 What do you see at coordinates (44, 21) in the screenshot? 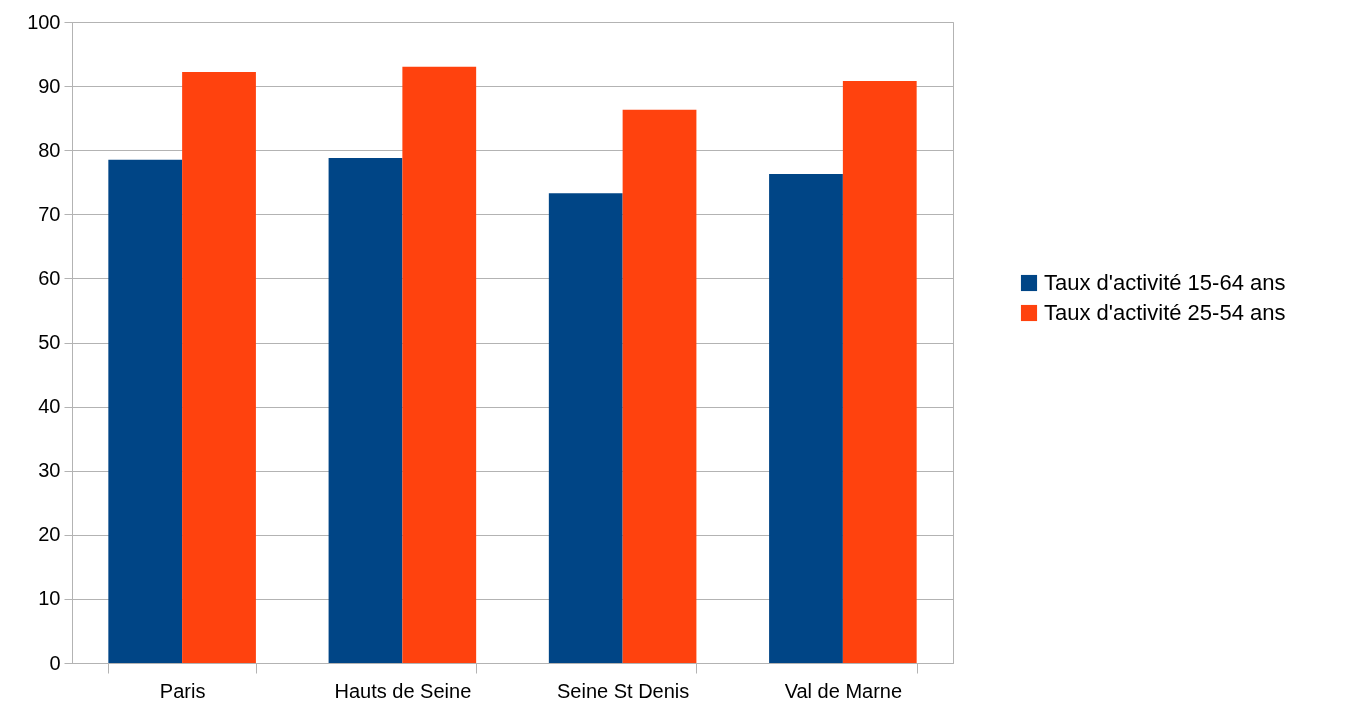
I see `y-tick-label: 100` at bounding box center [44, 21].